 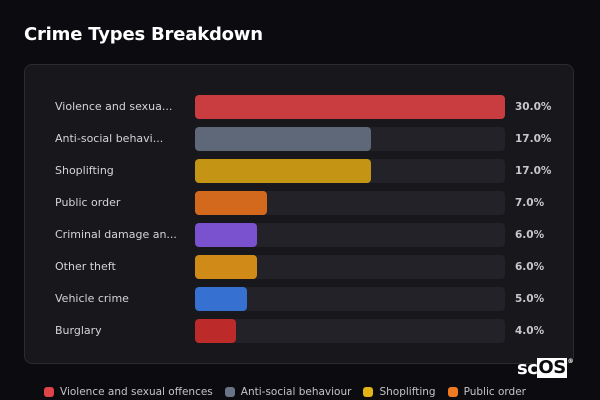 What do you see at coordinates (407, 392) in the screenshot?
I see `legend-label: Shoplifting` at bounding box center [407, 392].